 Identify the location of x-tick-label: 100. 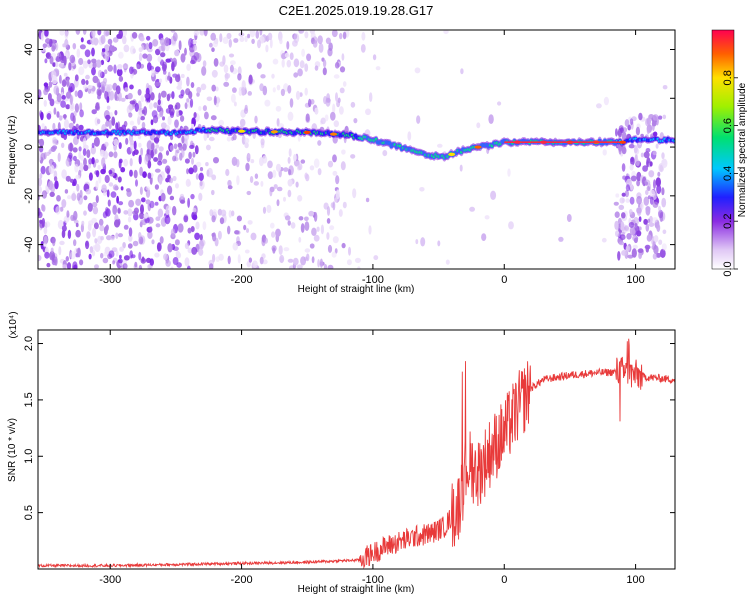
(635, 280).